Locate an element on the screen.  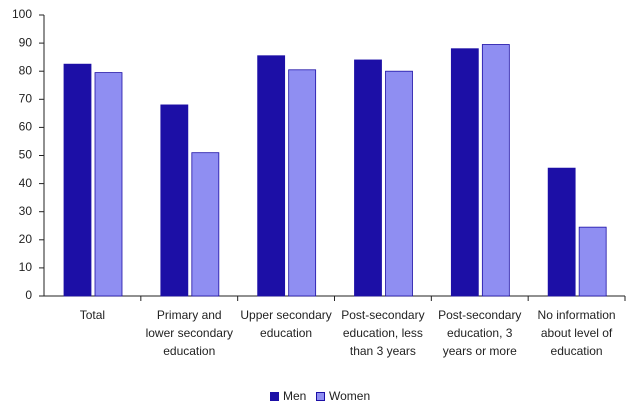
legend-item: Women is located at coordinates (343, 396).